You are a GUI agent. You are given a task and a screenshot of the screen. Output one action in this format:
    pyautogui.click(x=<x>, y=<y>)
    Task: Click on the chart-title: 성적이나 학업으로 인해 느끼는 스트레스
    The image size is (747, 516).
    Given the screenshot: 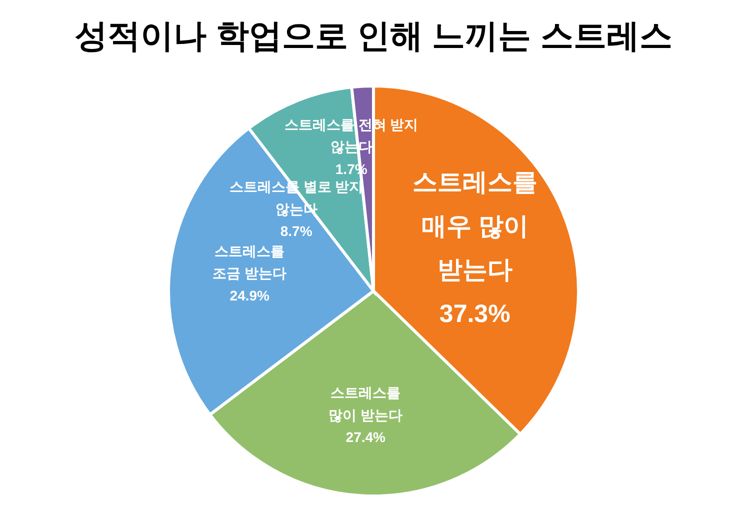 What is the action you would take?
    pyautogui.click(x=373, y=35)
    